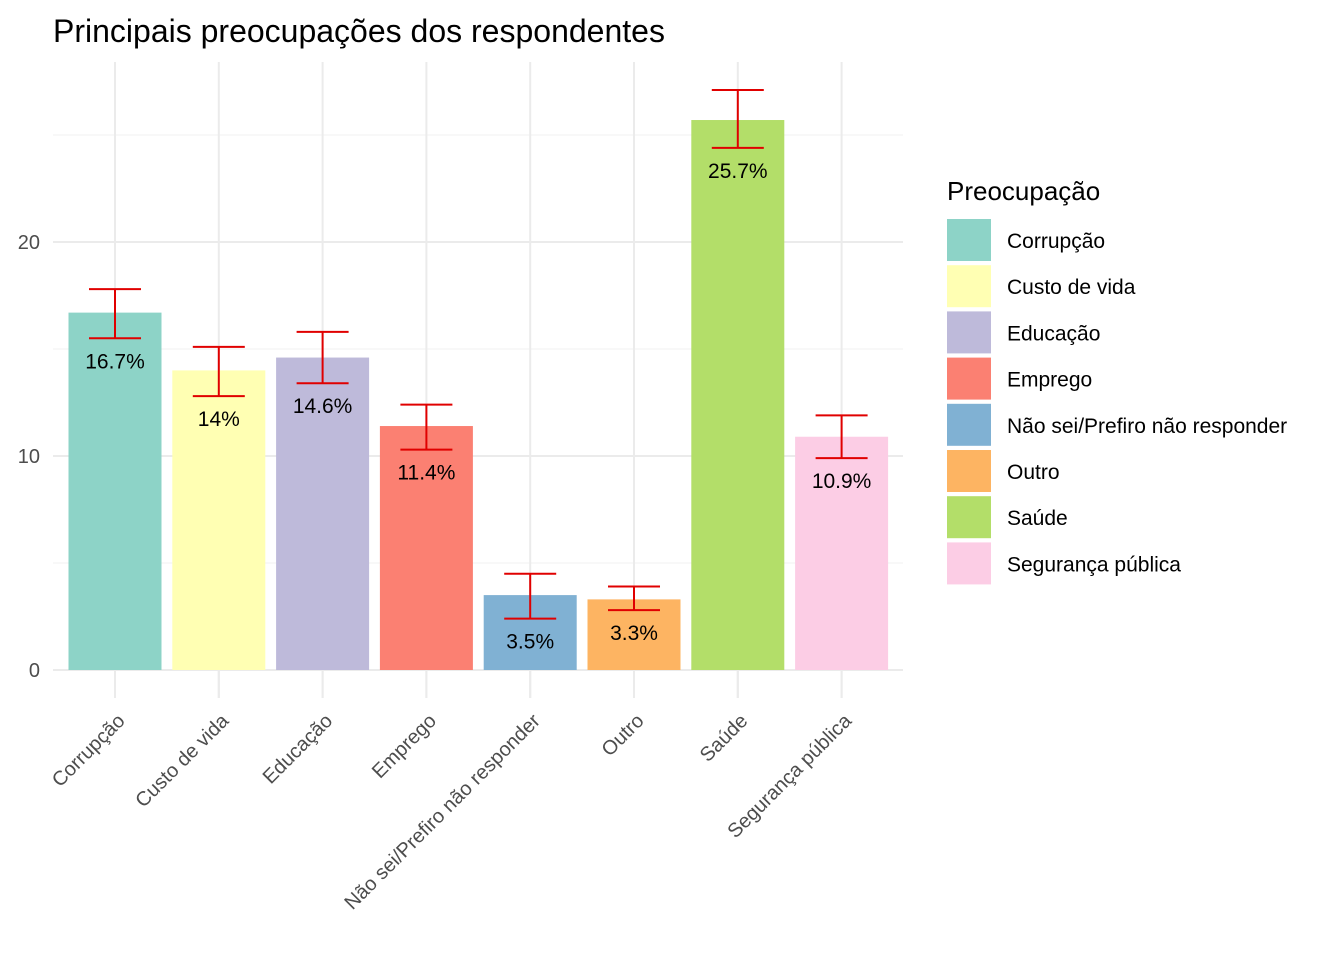 The height and width of the screenshot is (965, 1344). I want to click on x-tick-label: Outro, so click(623, 735).